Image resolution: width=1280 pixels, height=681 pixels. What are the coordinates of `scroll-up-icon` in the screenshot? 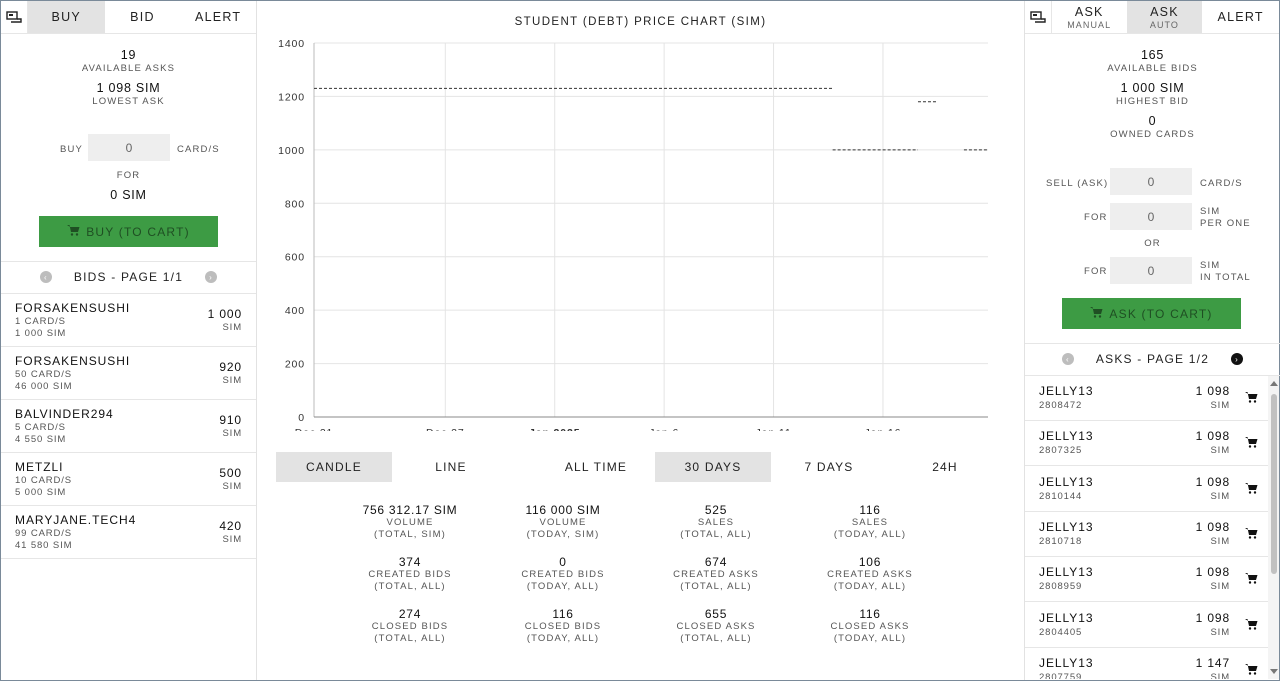 It's located at (1274, 383).